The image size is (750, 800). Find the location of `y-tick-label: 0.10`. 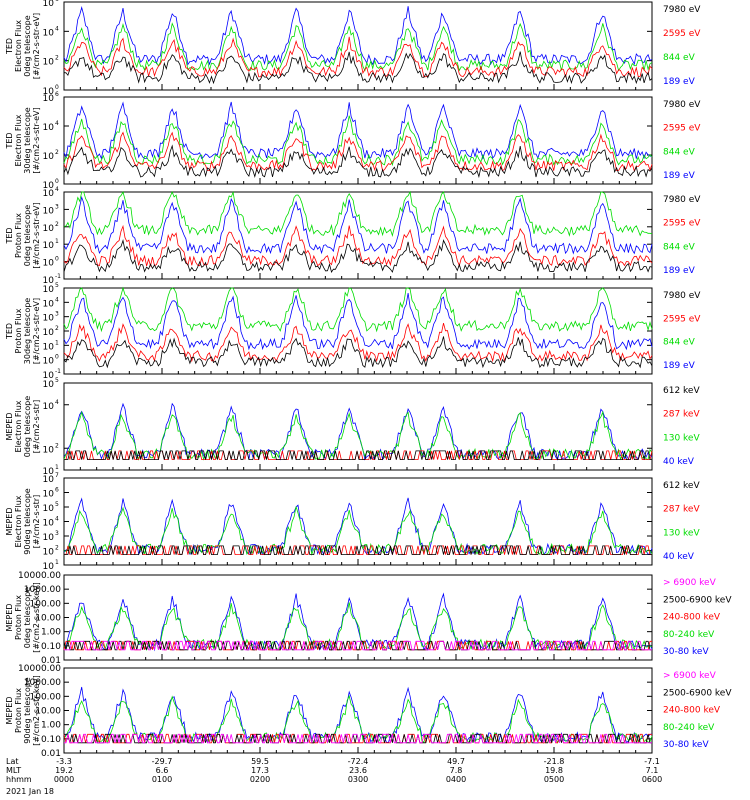

y-tick-label: 0.10 is located at coordinates (51, 647).